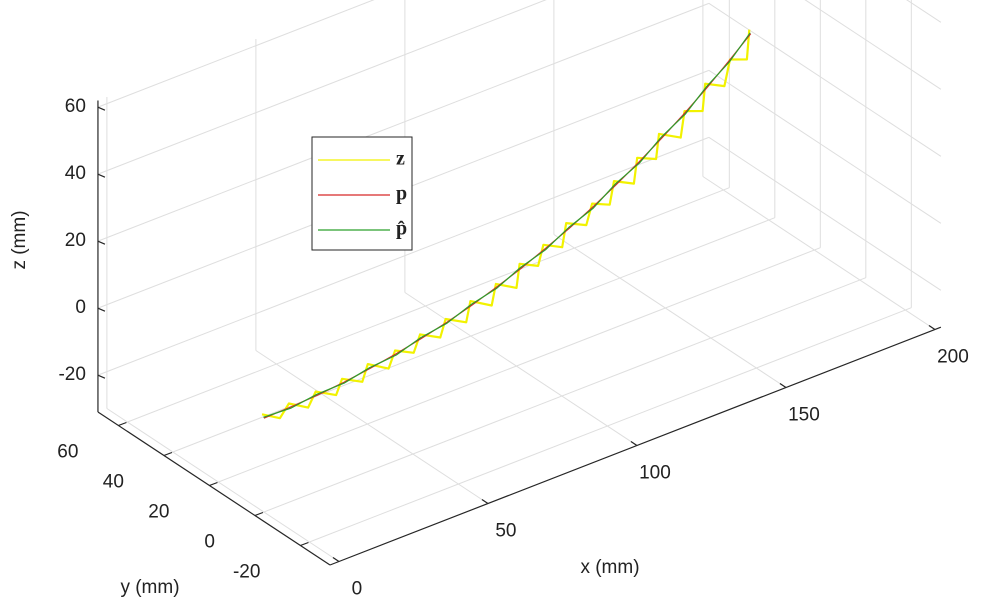 This screenshot has width=1005, height=608. Describe the element at coordinates (401, 194) in the screenshot. I see `legend-label: p` at that location.